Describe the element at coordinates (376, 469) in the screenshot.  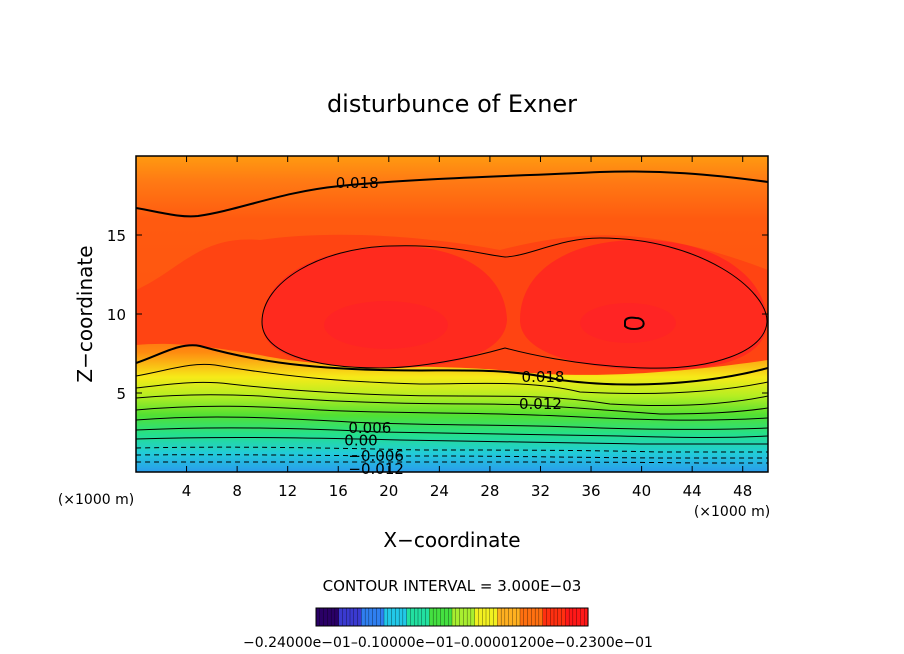
I see `contour-label: −0.012` at that location.